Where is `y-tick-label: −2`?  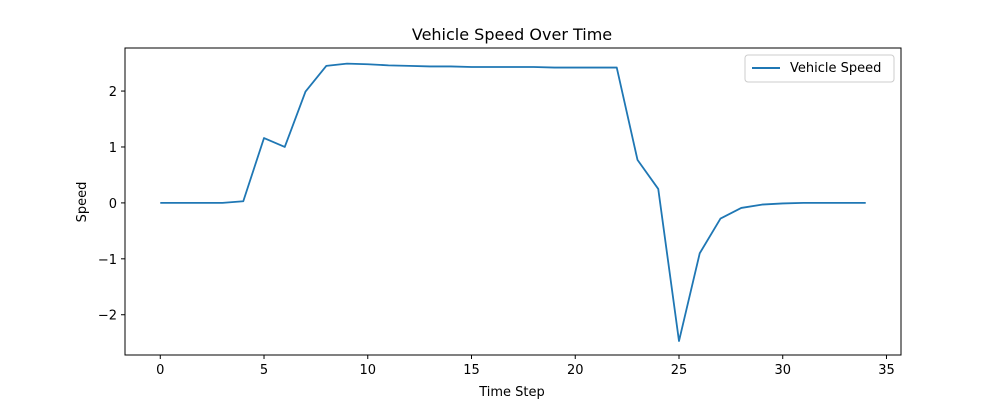
y-tick-label: −2 is located at coordinates (107, 316).